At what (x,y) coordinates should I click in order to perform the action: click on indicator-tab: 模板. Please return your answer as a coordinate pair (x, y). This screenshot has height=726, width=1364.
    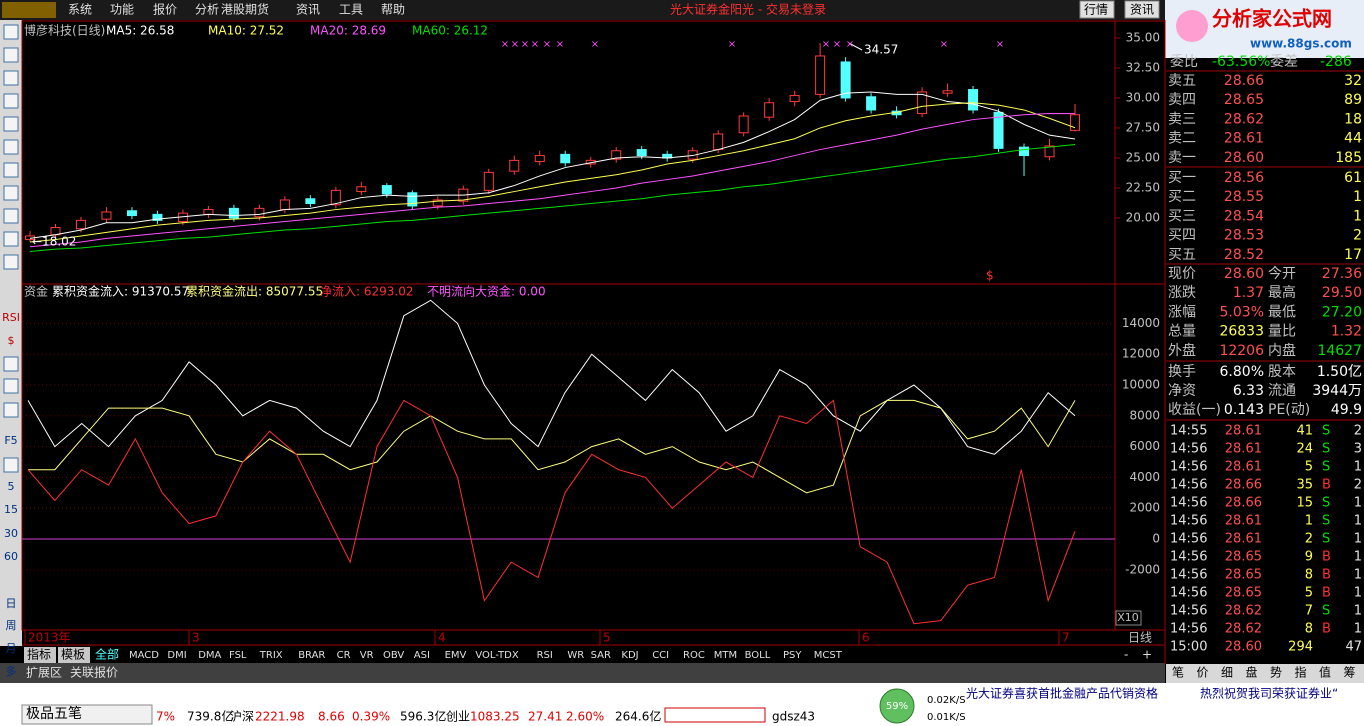
    Looking at the image, I should click on (73, 655).